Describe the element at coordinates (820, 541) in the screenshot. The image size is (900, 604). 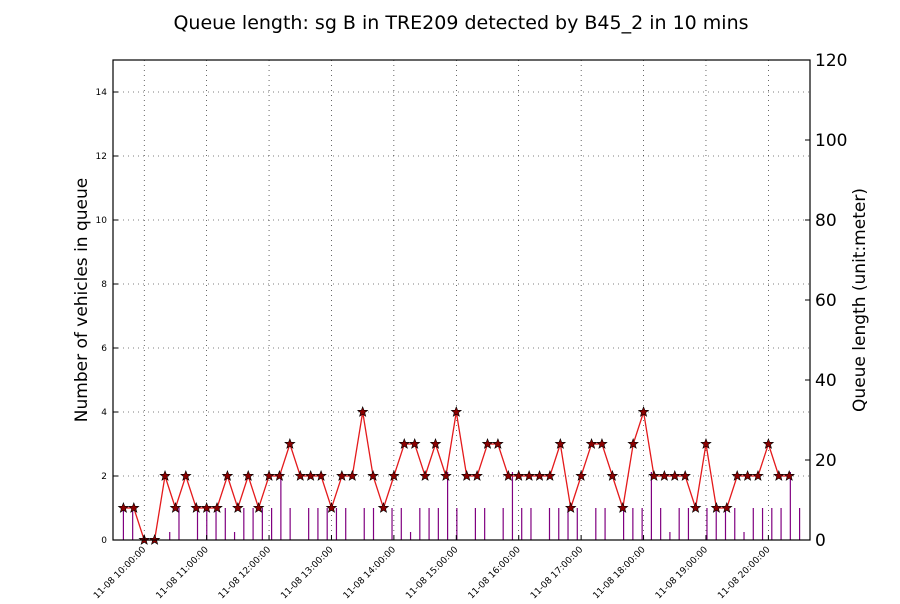
I see `y-tick-label-right: 0` at that location.